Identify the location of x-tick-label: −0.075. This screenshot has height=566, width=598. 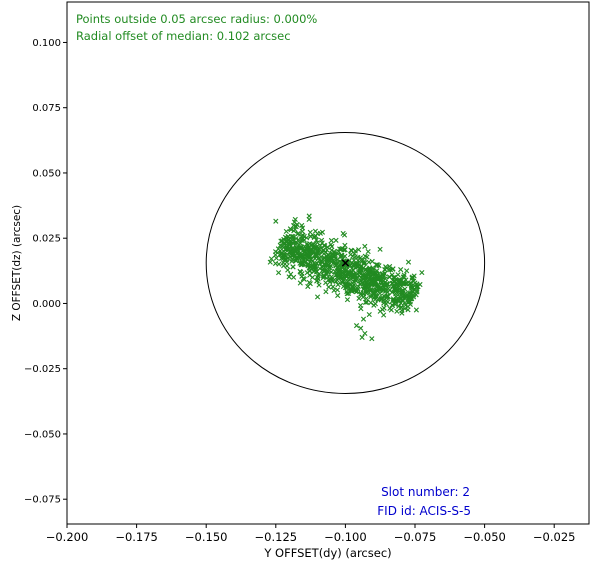
(415, 537).